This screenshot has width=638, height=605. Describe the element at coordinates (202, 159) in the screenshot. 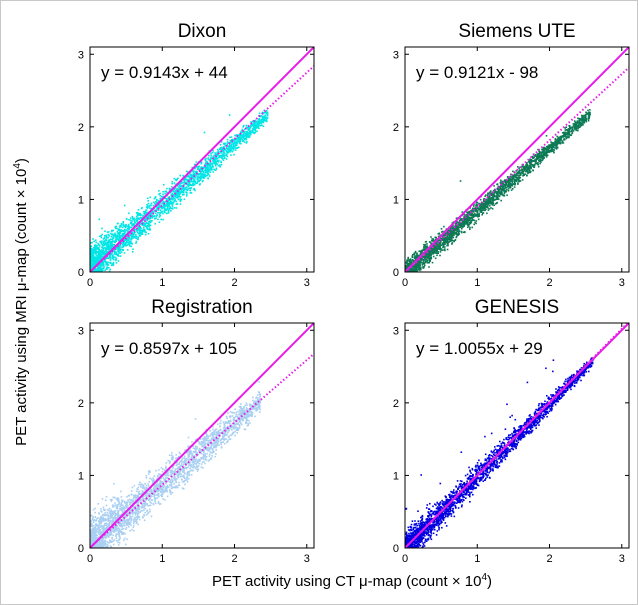

I see `identity-line` at that location.